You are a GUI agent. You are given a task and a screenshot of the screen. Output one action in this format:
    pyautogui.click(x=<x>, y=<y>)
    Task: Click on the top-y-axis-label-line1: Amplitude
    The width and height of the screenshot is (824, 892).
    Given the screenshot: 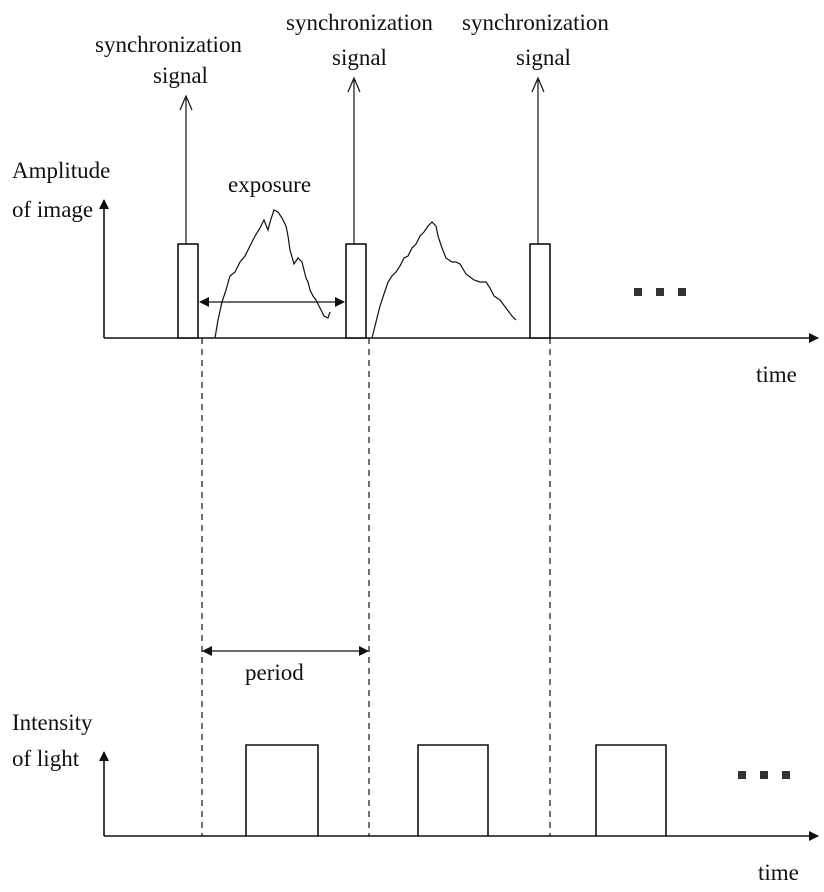 What is the action you would take?
    pyautogui.click(x=61, y=170)
    